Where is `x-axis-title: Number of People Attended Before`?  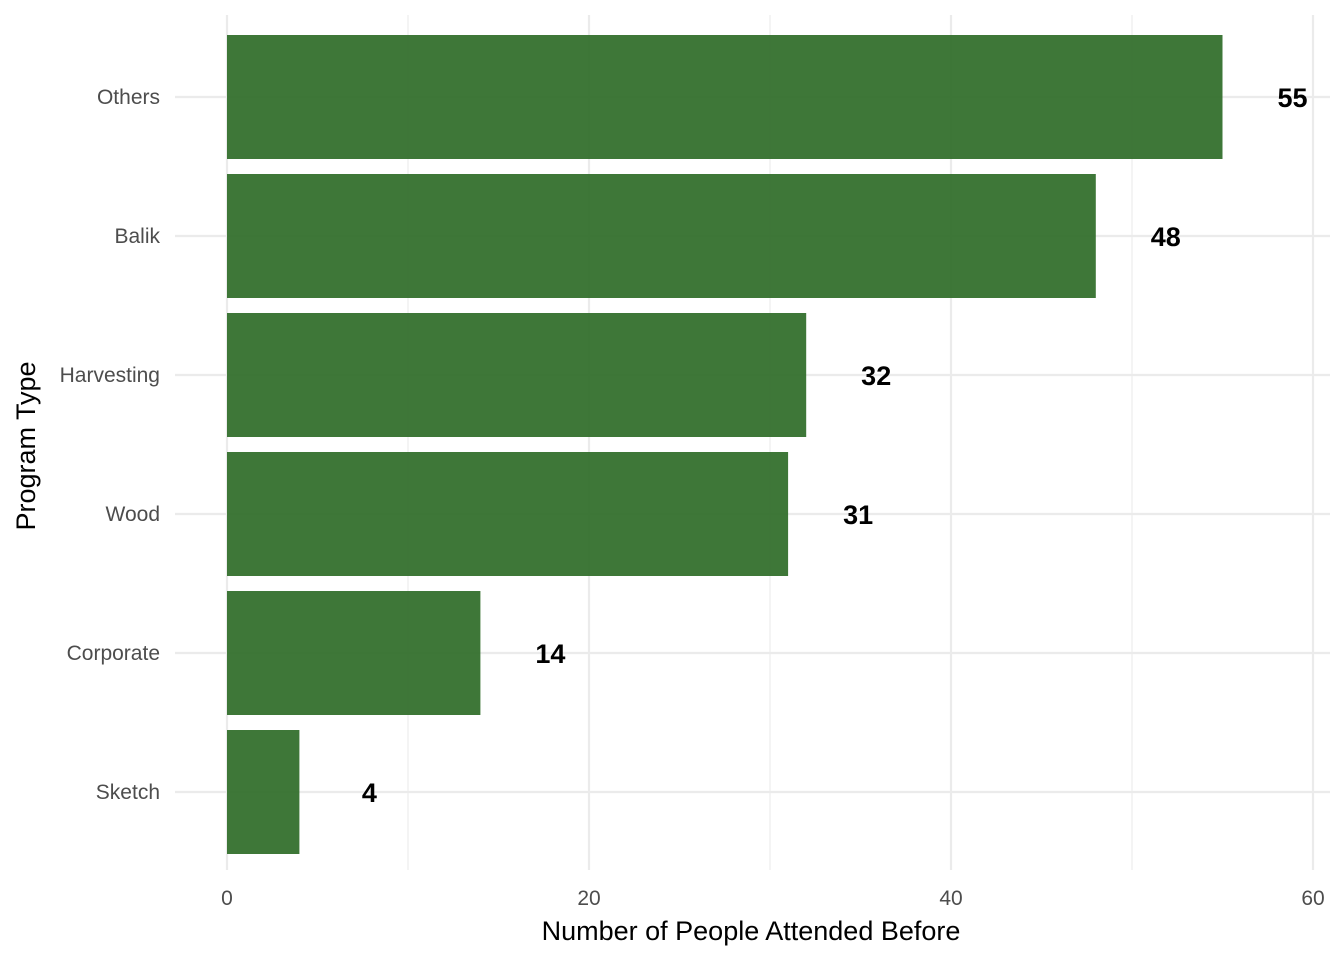 x-axis-title: Number of People Attended Before is located at coordinates (751, 931).